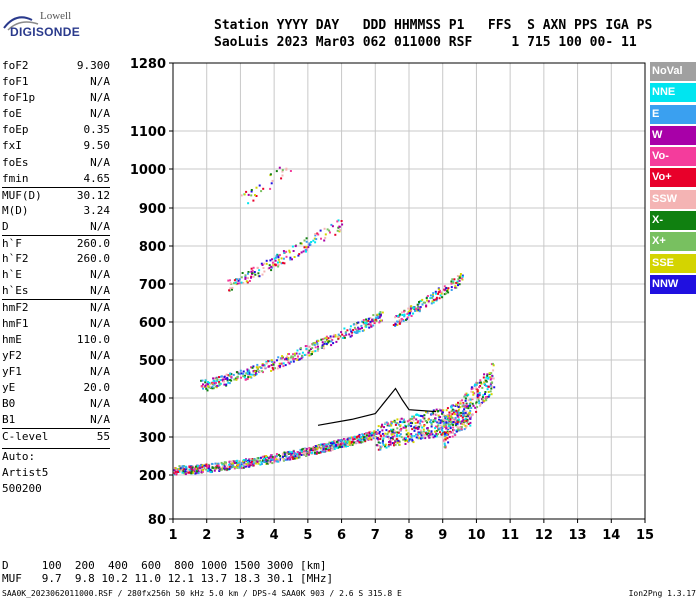  I want to click on scaled-trace-line, so click(377, 406).